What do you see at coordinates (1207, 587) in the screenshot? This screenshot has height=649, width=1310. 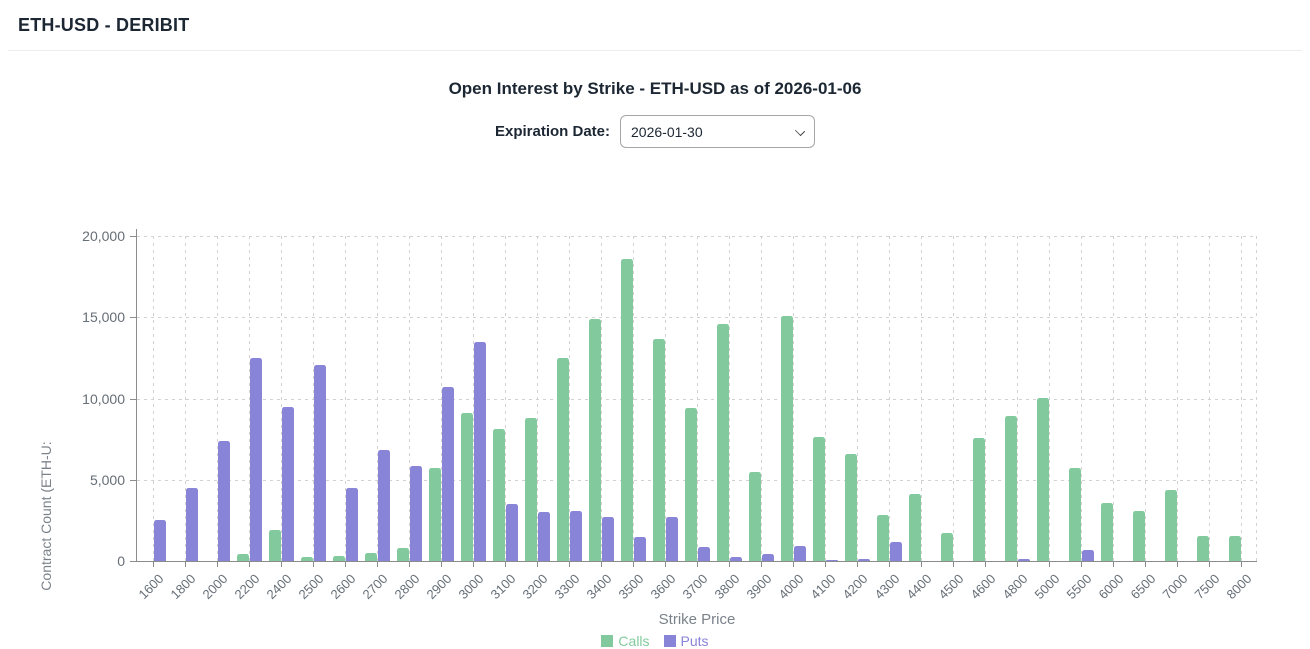 I see `x-tick-label: 7500` at bounding box center [1207, 587].